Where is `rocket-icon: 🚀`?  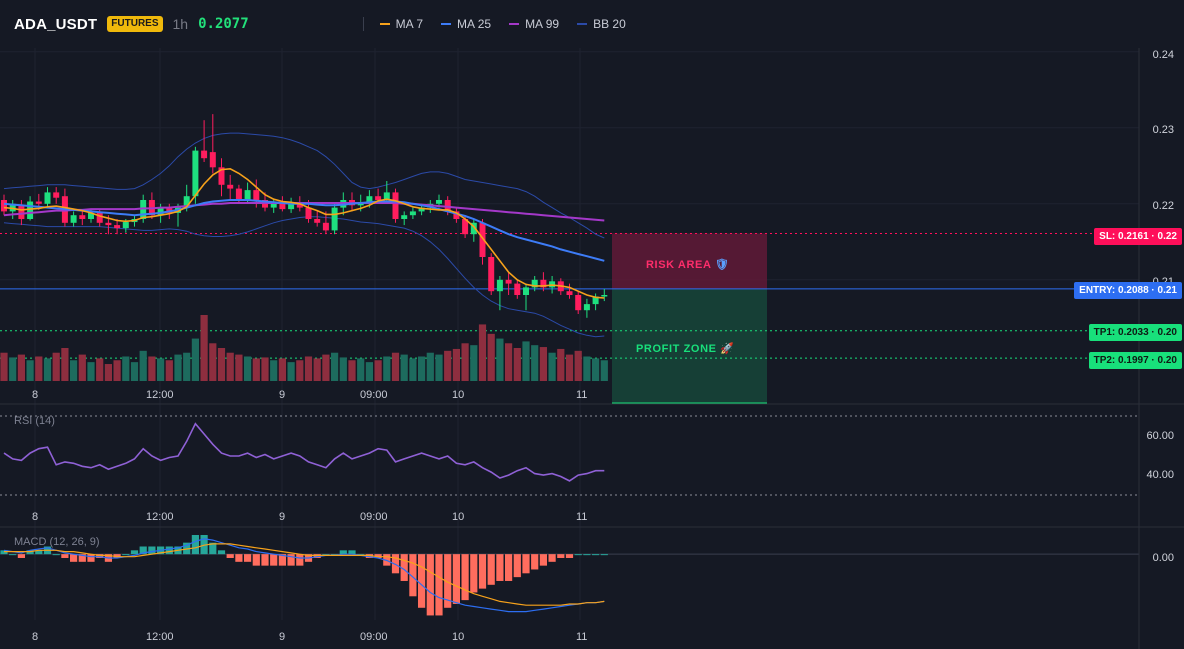
rocket-icon: 🚀 is located at coordinates (727, 349).